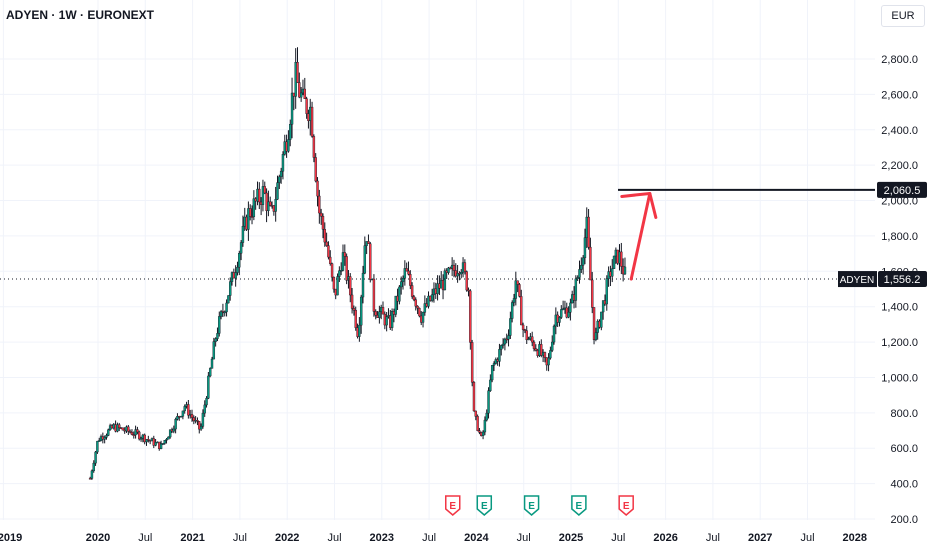 The width and height of the screenshot is (932, 550). Describe the element at coordinates (476, 538) in the screenshot. I see `x-tick-label: 2024` at that location.